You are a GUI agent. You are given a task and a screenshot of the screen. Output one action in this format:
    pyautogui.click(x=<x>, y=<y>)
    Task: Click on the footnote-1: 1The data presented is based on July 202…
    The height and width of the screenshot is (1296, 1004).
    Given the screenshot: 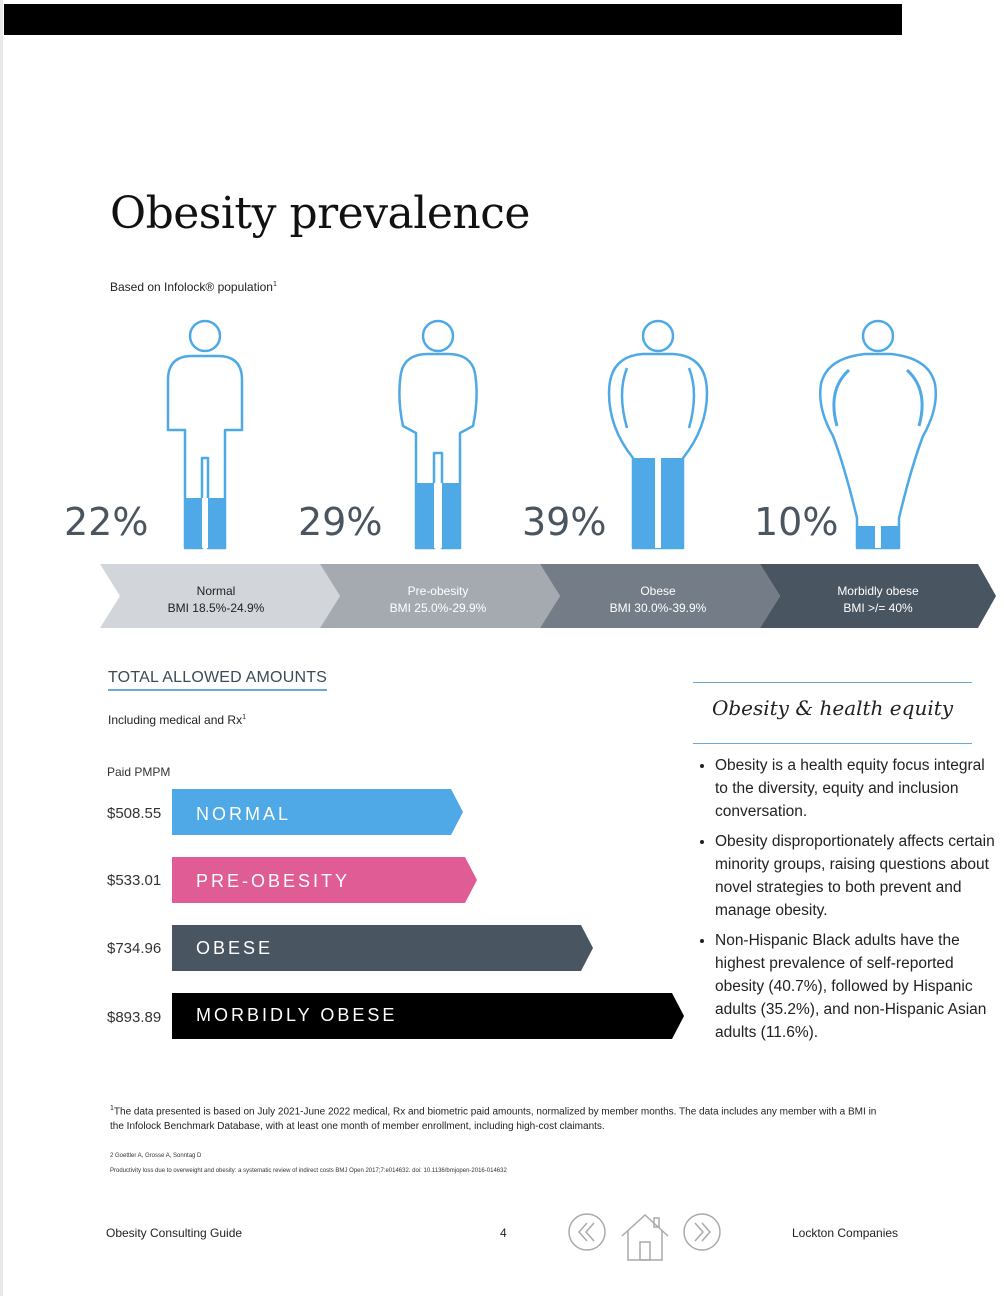 What is the action you would take?
    pyautogui.click(x=493, y=1119)
    